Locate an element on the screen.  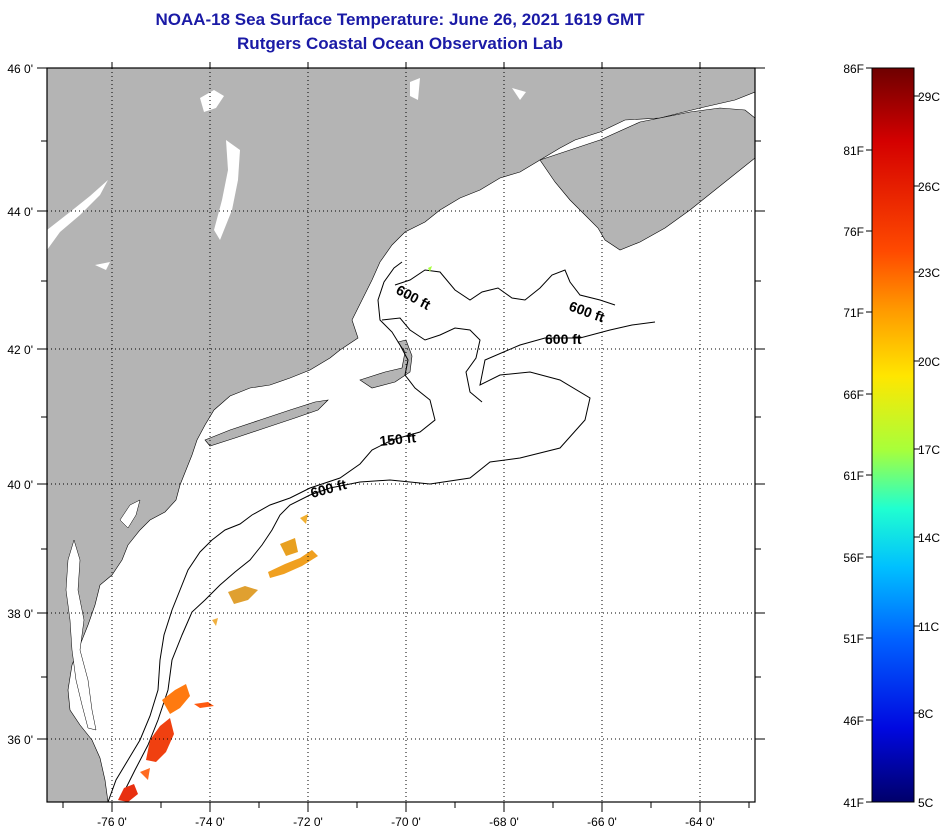
colorbar-label-c: 29C is located at coordinates (929, 97).